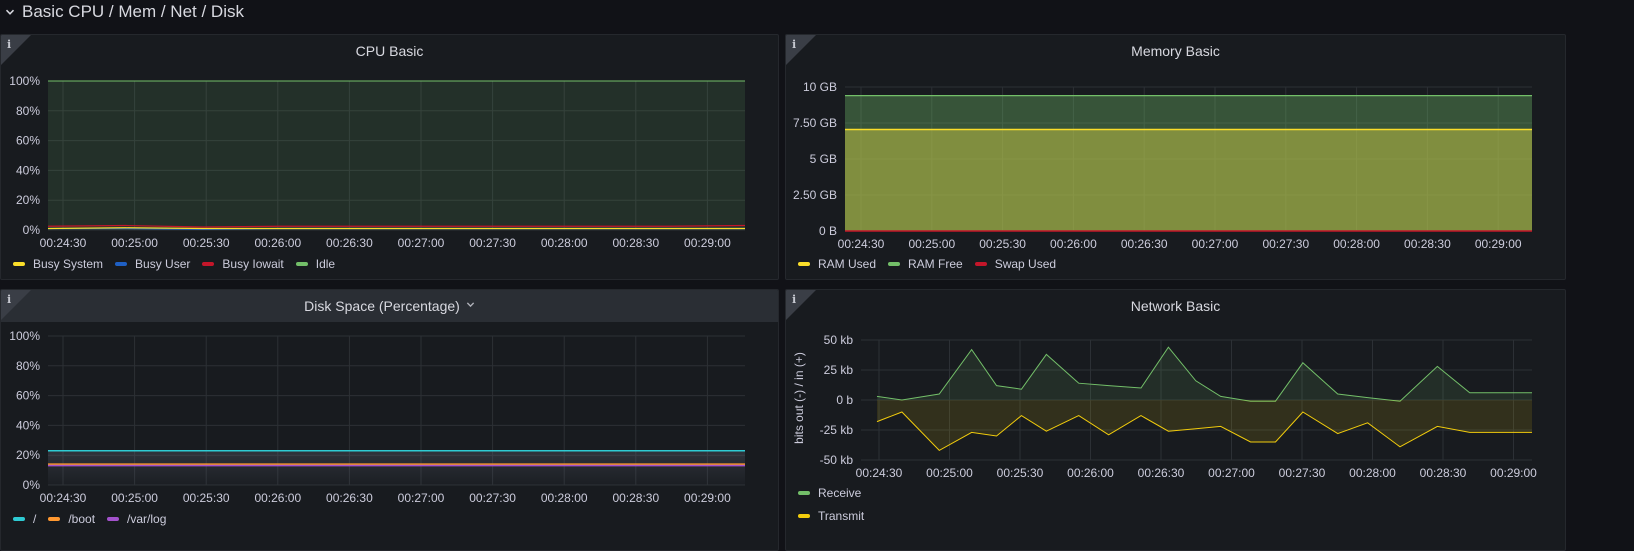 The height and width of the screenshot is (551, 1634). Describe the element at coordinates (837, 430) in the screenshot. I see `y-tick-label: -25 kb` at that location.